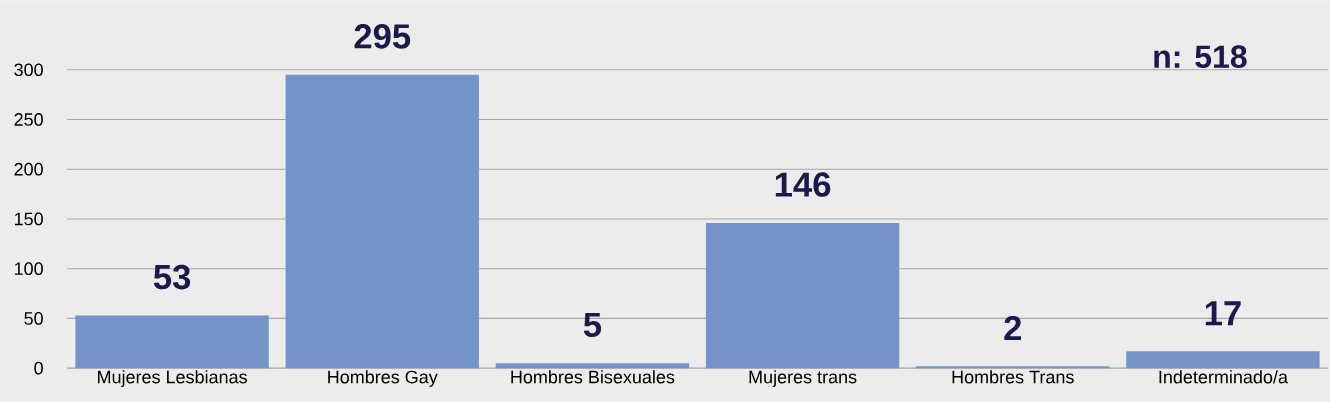 The height and width of the screenshot is (402, 1330). Describe the element at coordinates (28, 119) in the screenshot. I see `y-tick-label: 250` at that location.